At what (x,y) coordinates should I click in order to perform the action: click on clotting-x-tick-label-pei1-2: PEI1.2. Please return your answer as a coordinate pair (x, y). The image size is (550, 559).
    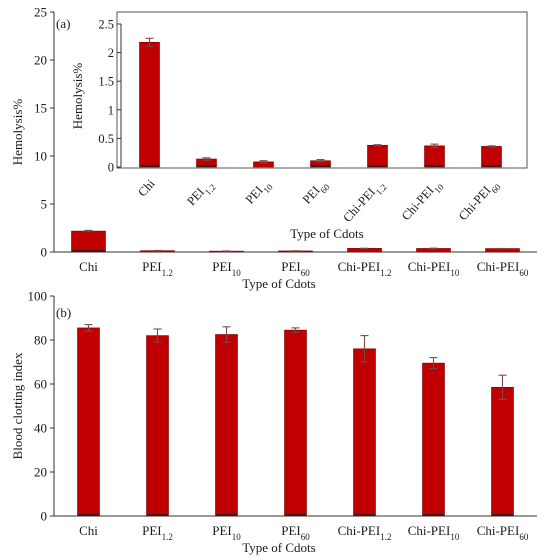
    Looking at the image, I should click on (157, 532).